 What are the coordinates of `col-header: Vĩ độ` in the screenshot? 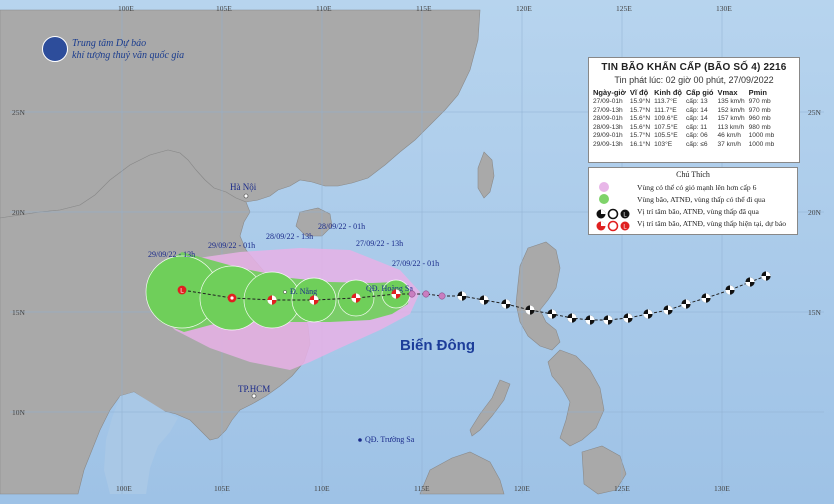 It's located at (639, 92).